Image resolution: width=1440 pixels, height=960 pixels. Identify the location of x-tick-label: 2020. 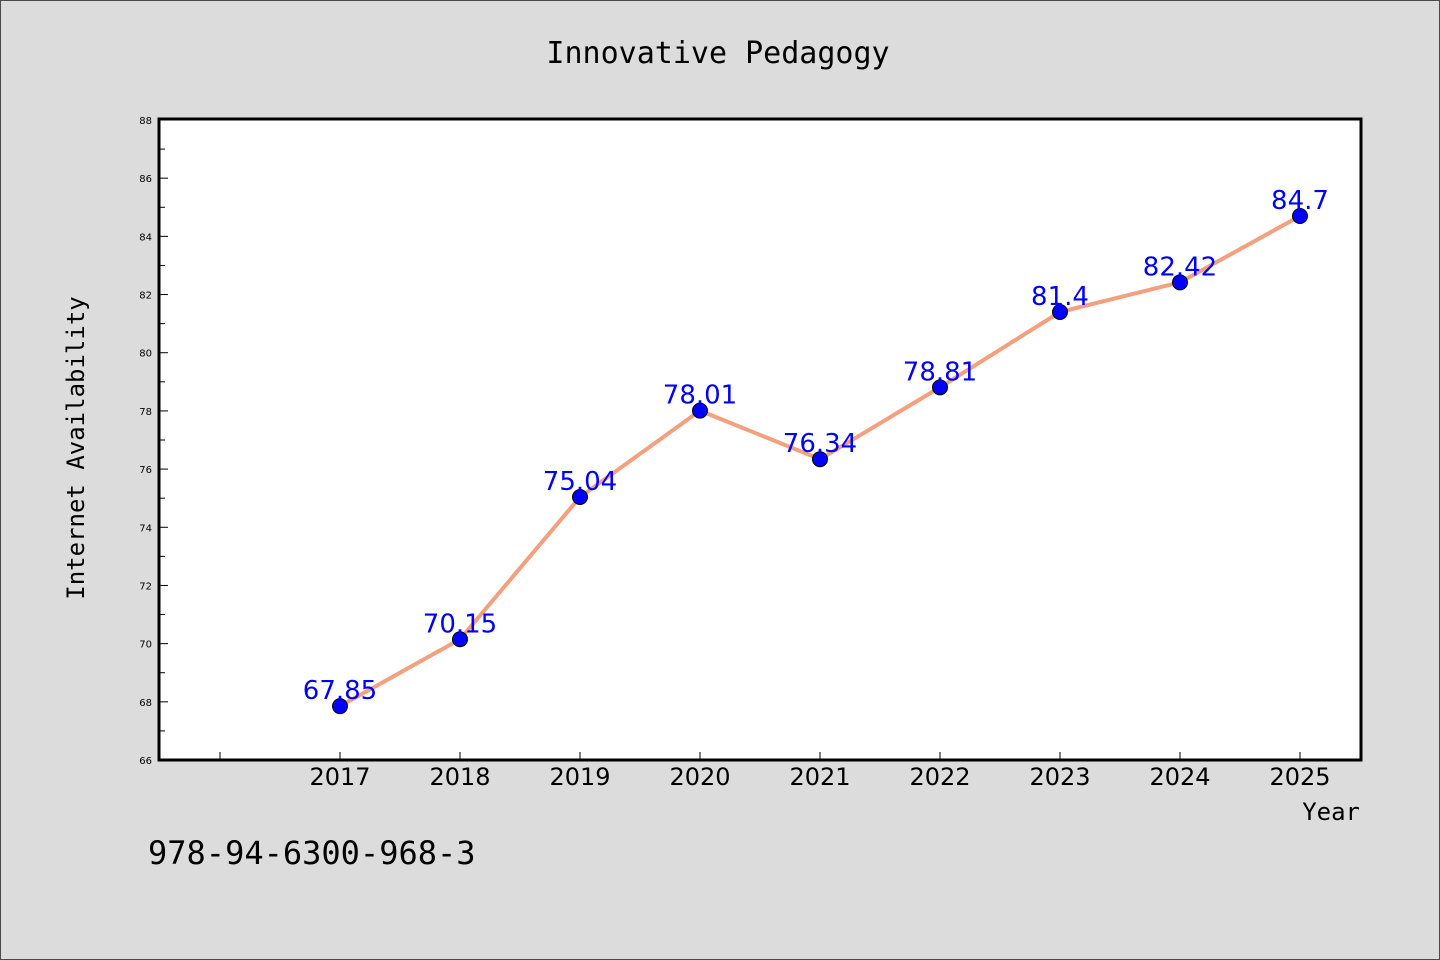
(699, 777).